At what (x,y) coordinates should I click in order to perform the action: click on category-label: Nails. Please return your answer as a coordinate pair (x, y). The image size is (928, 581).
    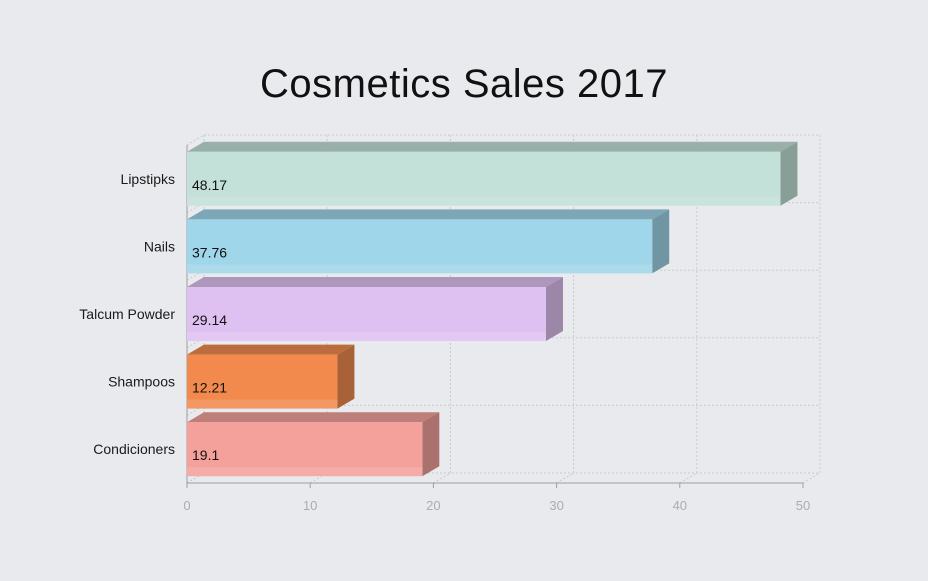
    Looking at the image, I should click on (159, 246).